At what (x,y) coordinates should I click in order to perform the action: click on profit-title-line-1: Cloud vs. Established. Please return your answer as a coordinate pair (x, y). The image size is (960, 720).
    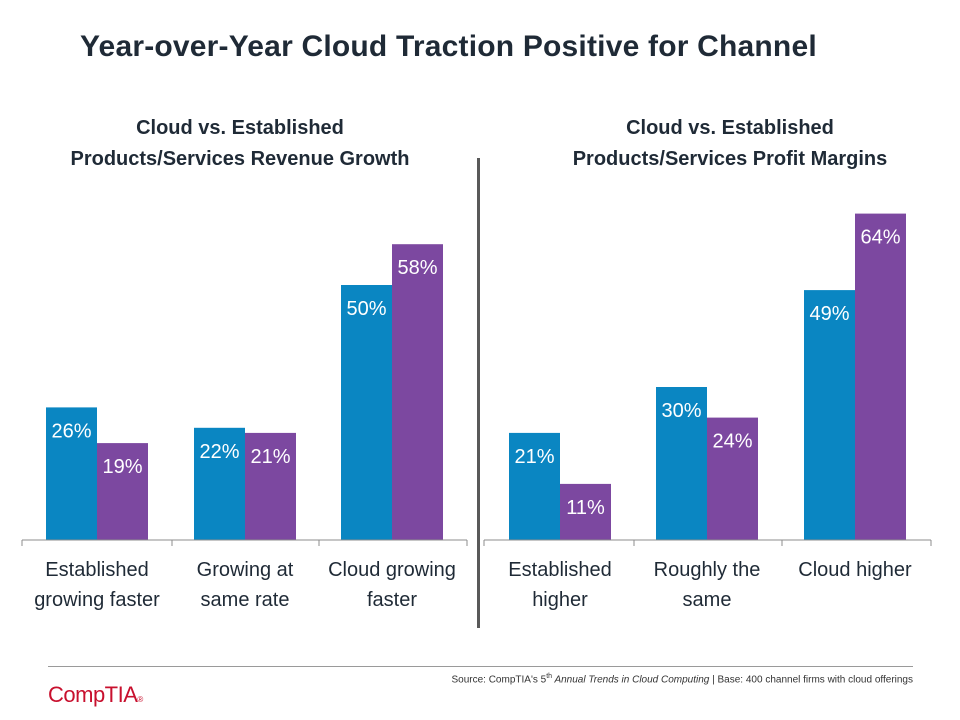
    Looking at the image, I should click on (730, 128).